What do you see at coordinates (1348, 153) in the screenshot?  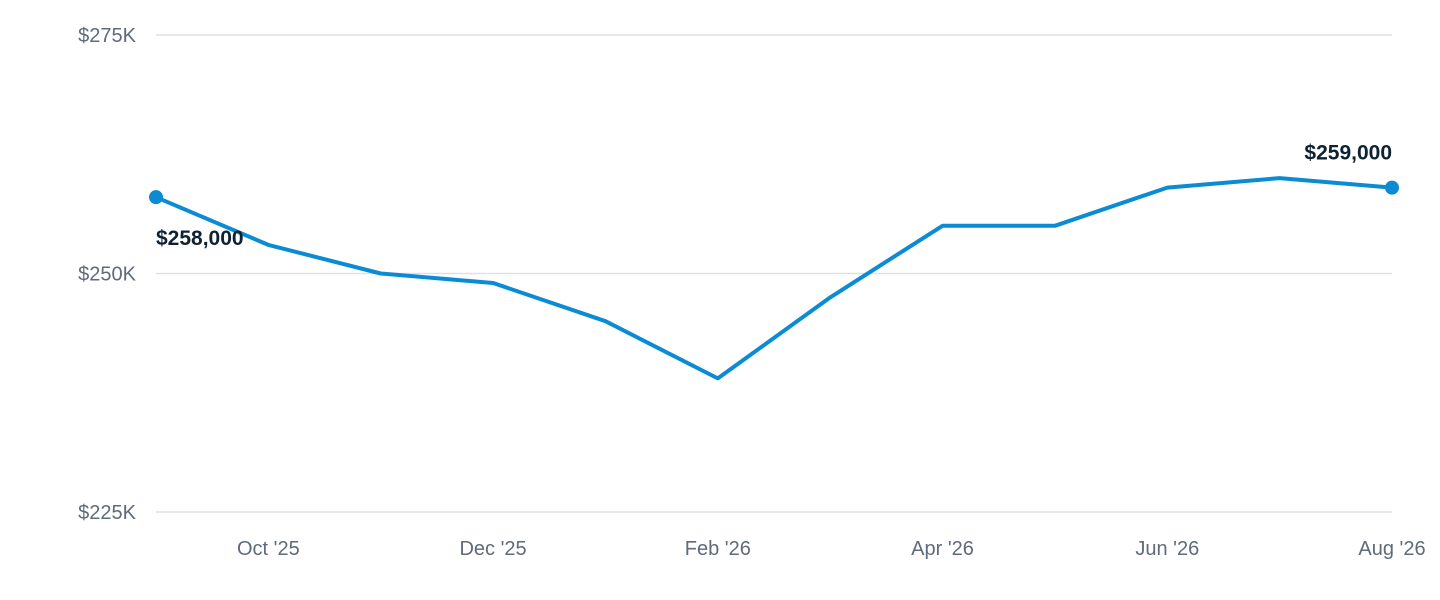 I see `data-label: $259,000` at bounding box center [1348, 153].